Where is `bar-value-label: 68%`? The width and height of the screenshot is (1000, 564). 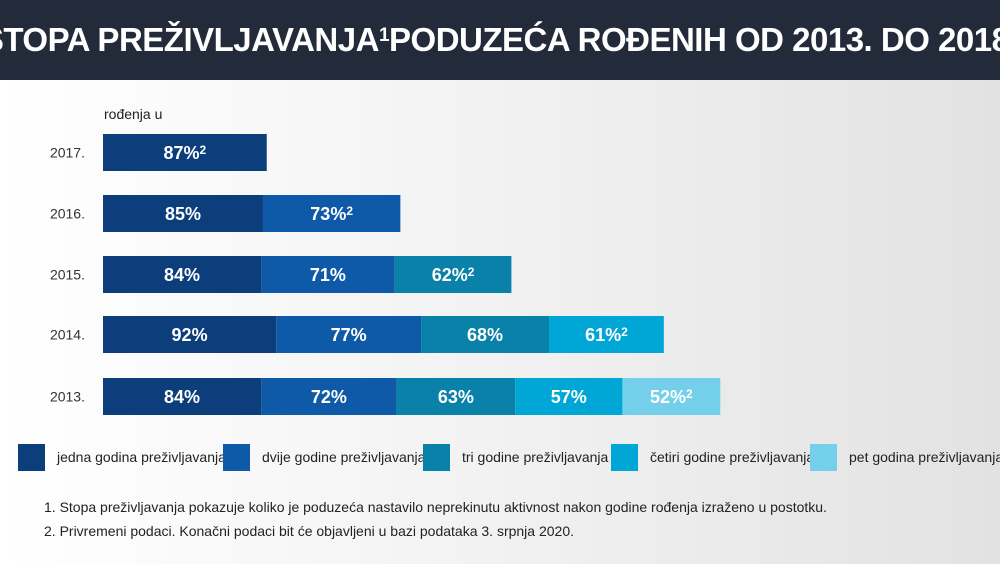
bar-value-label: 68% is located at coordinates (485, 335).